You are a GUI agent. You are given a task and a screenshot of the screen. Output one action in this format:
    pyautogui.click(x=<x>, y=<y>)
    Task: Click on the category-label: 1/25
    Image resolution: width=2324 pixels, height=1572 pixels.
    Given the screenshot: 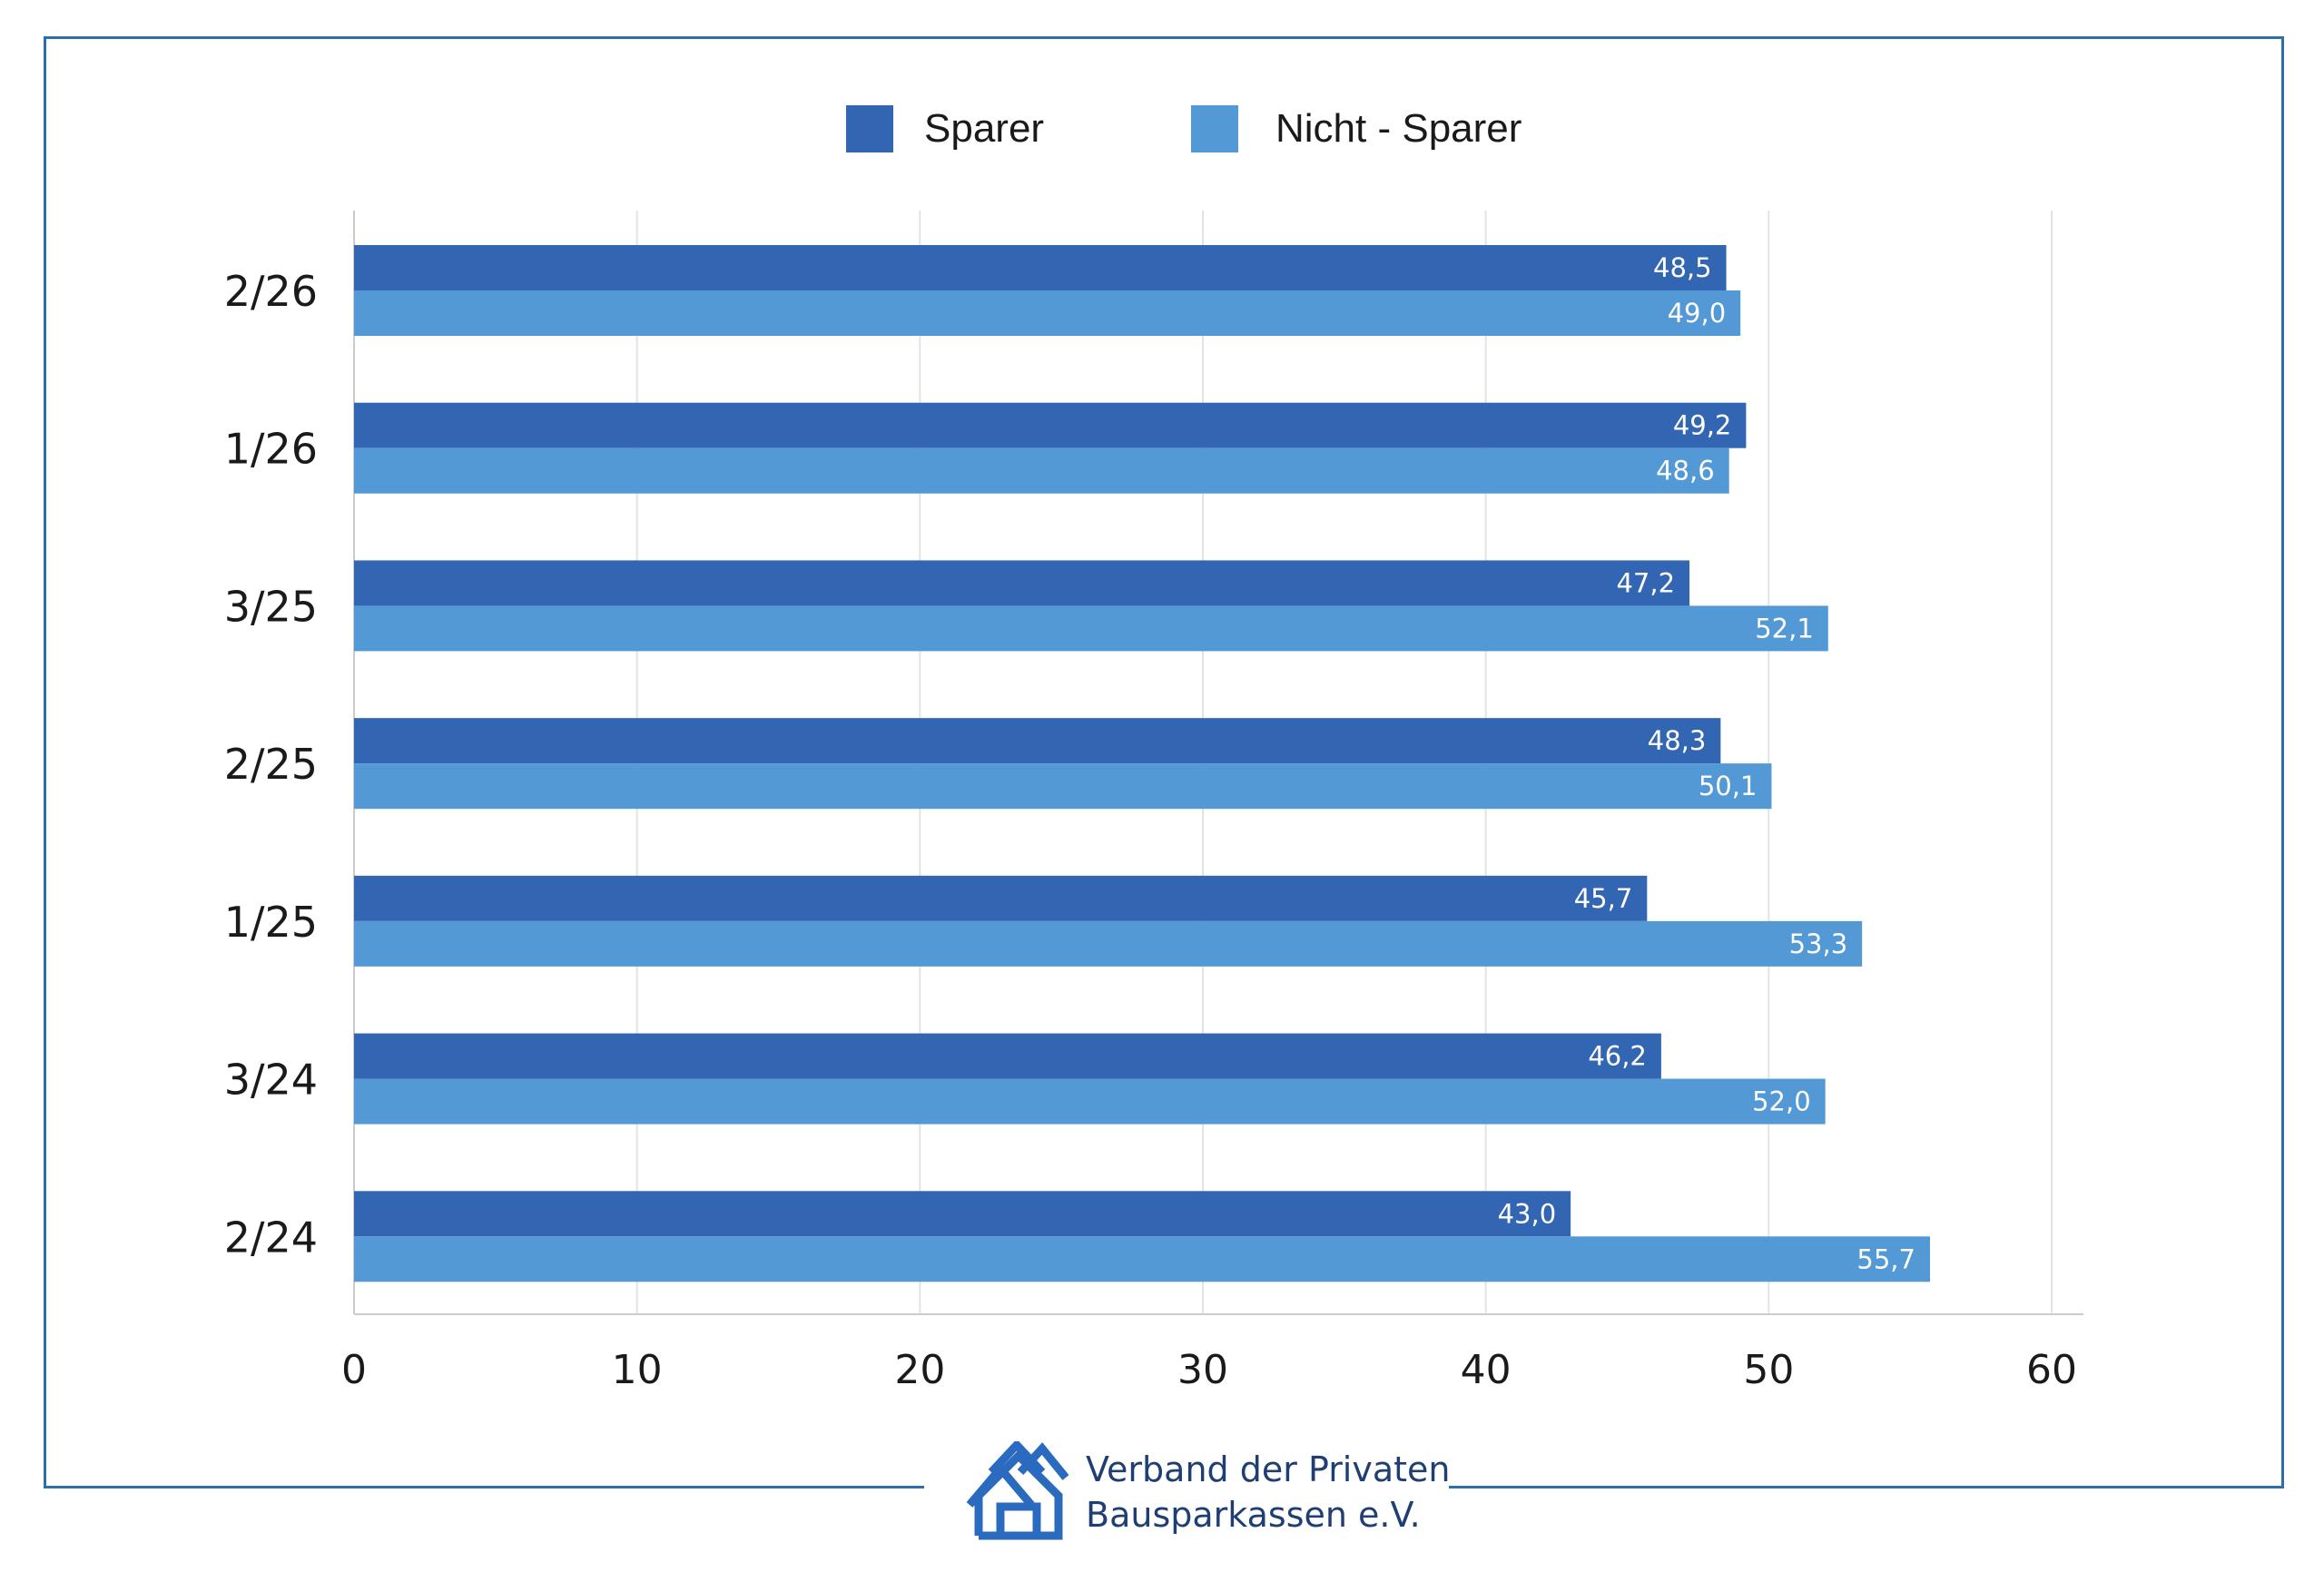 What is the action you would take?
    pyautogui.click(x=271, y=922)
    